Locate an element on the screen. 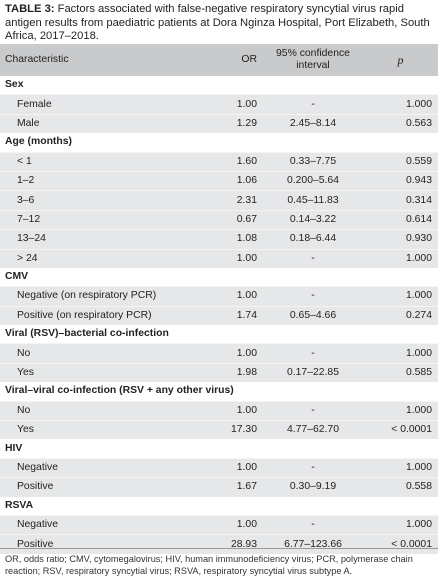 This screenshot has height=582, width=438. row-characteristic: 13–24 is located at coordinates (101, 239).